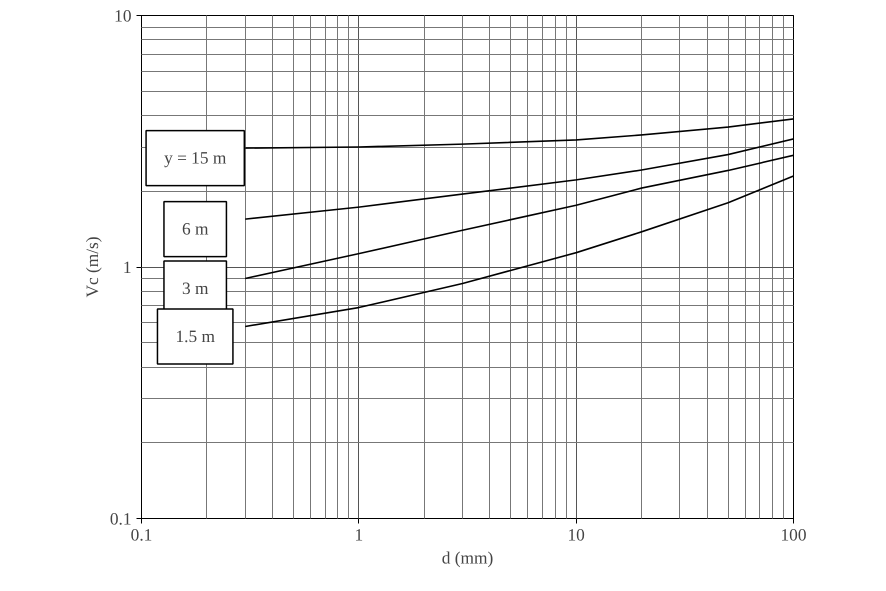 Image resolution: width=886 pixels, height=591 pixels. Describe the element at coordinates (195, 158) in the screenshot. I see `series-label: y = 15 m` at that location.